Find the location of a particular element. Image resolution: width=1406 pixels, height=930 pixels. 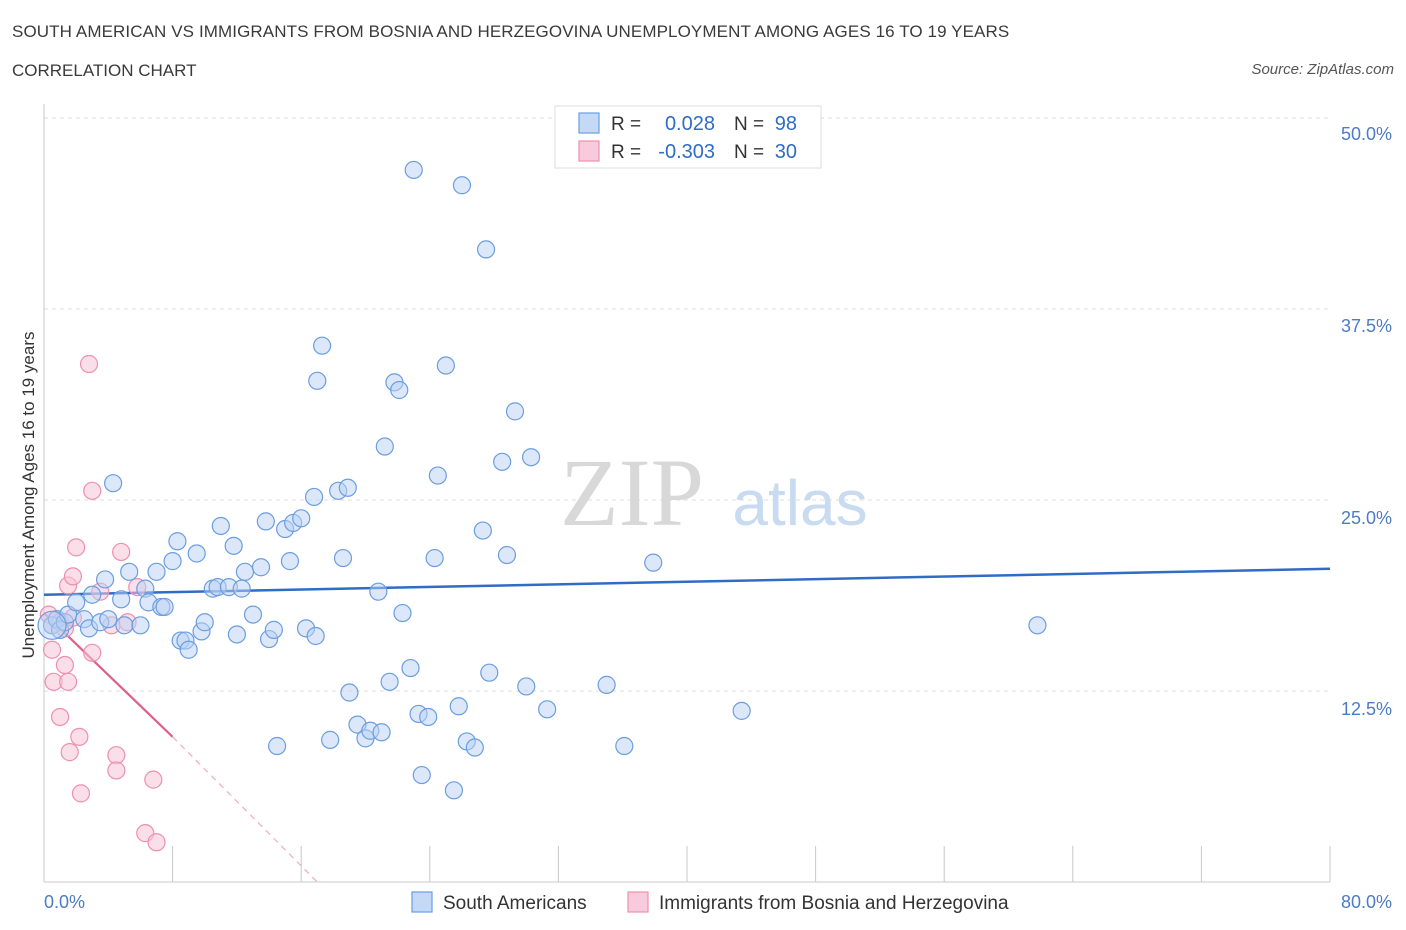

chart-subtitle: CORRELATION CHART is located at coordinates (104, 70).